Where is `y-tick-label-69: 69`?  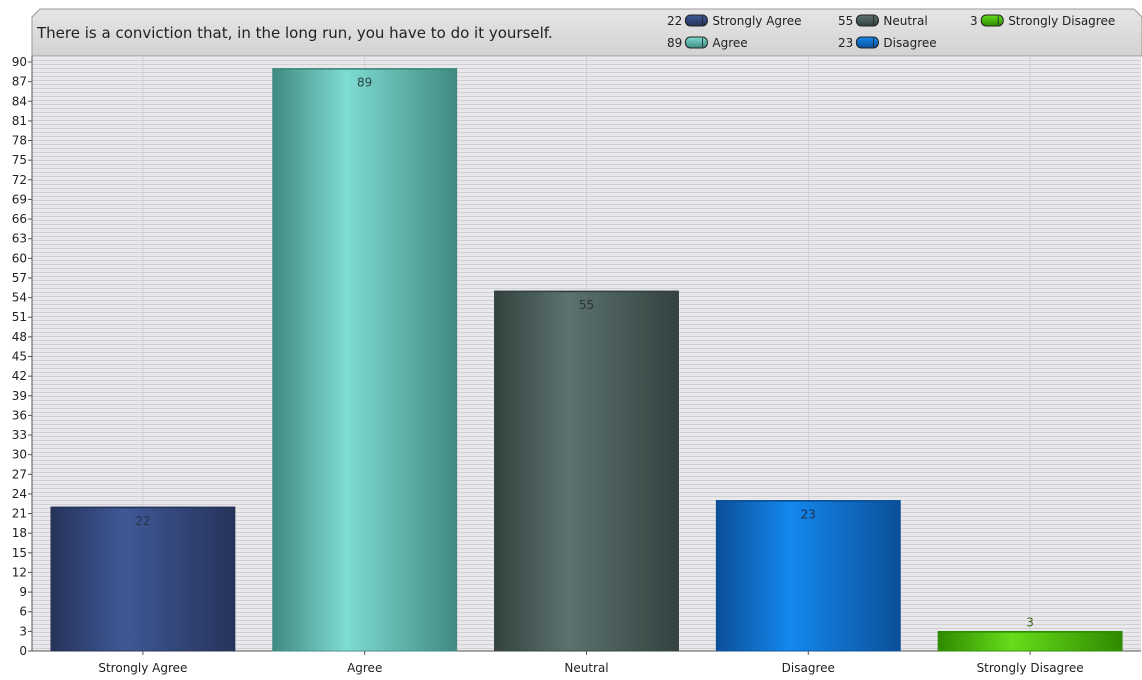 y-tick-label-69: 69 is located at coordinates (19, 199).